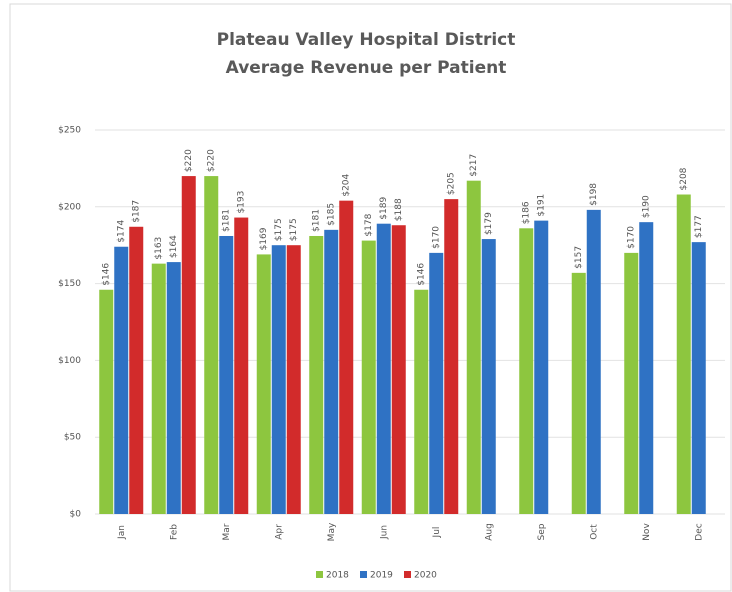  What do you see at coordinates (264, 238) in the screenshot?
I see `value-label: $169` at bounding box center [264, 238].